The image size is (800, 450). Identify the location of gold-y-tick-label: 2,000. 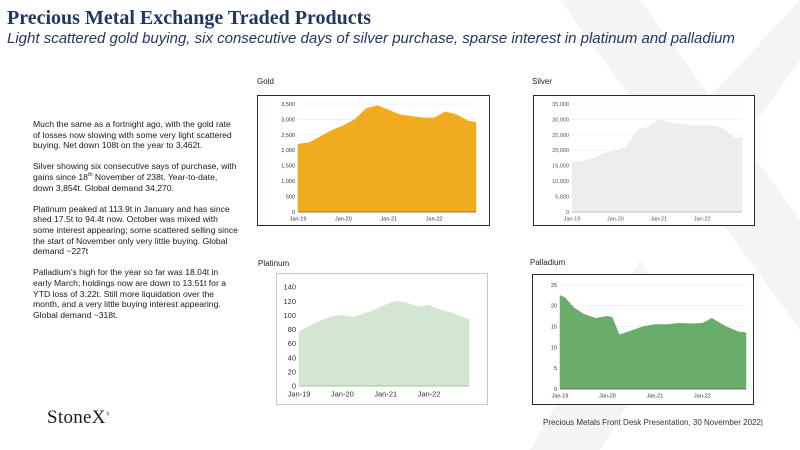
(288, 151).